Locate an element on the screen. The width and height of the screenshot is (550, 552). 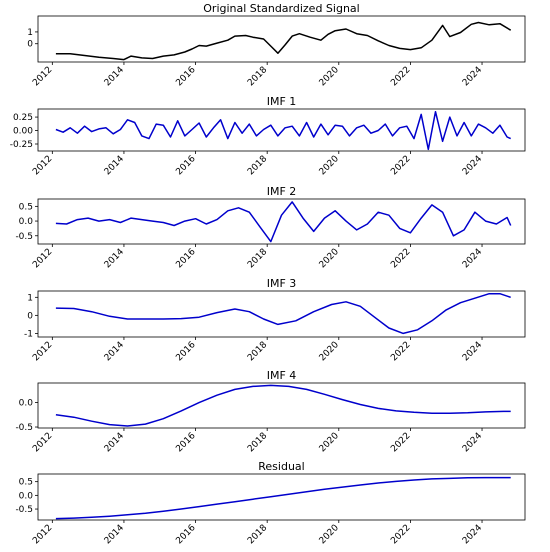
panel-title: IMF 2 is located at coordinates (282, 191).